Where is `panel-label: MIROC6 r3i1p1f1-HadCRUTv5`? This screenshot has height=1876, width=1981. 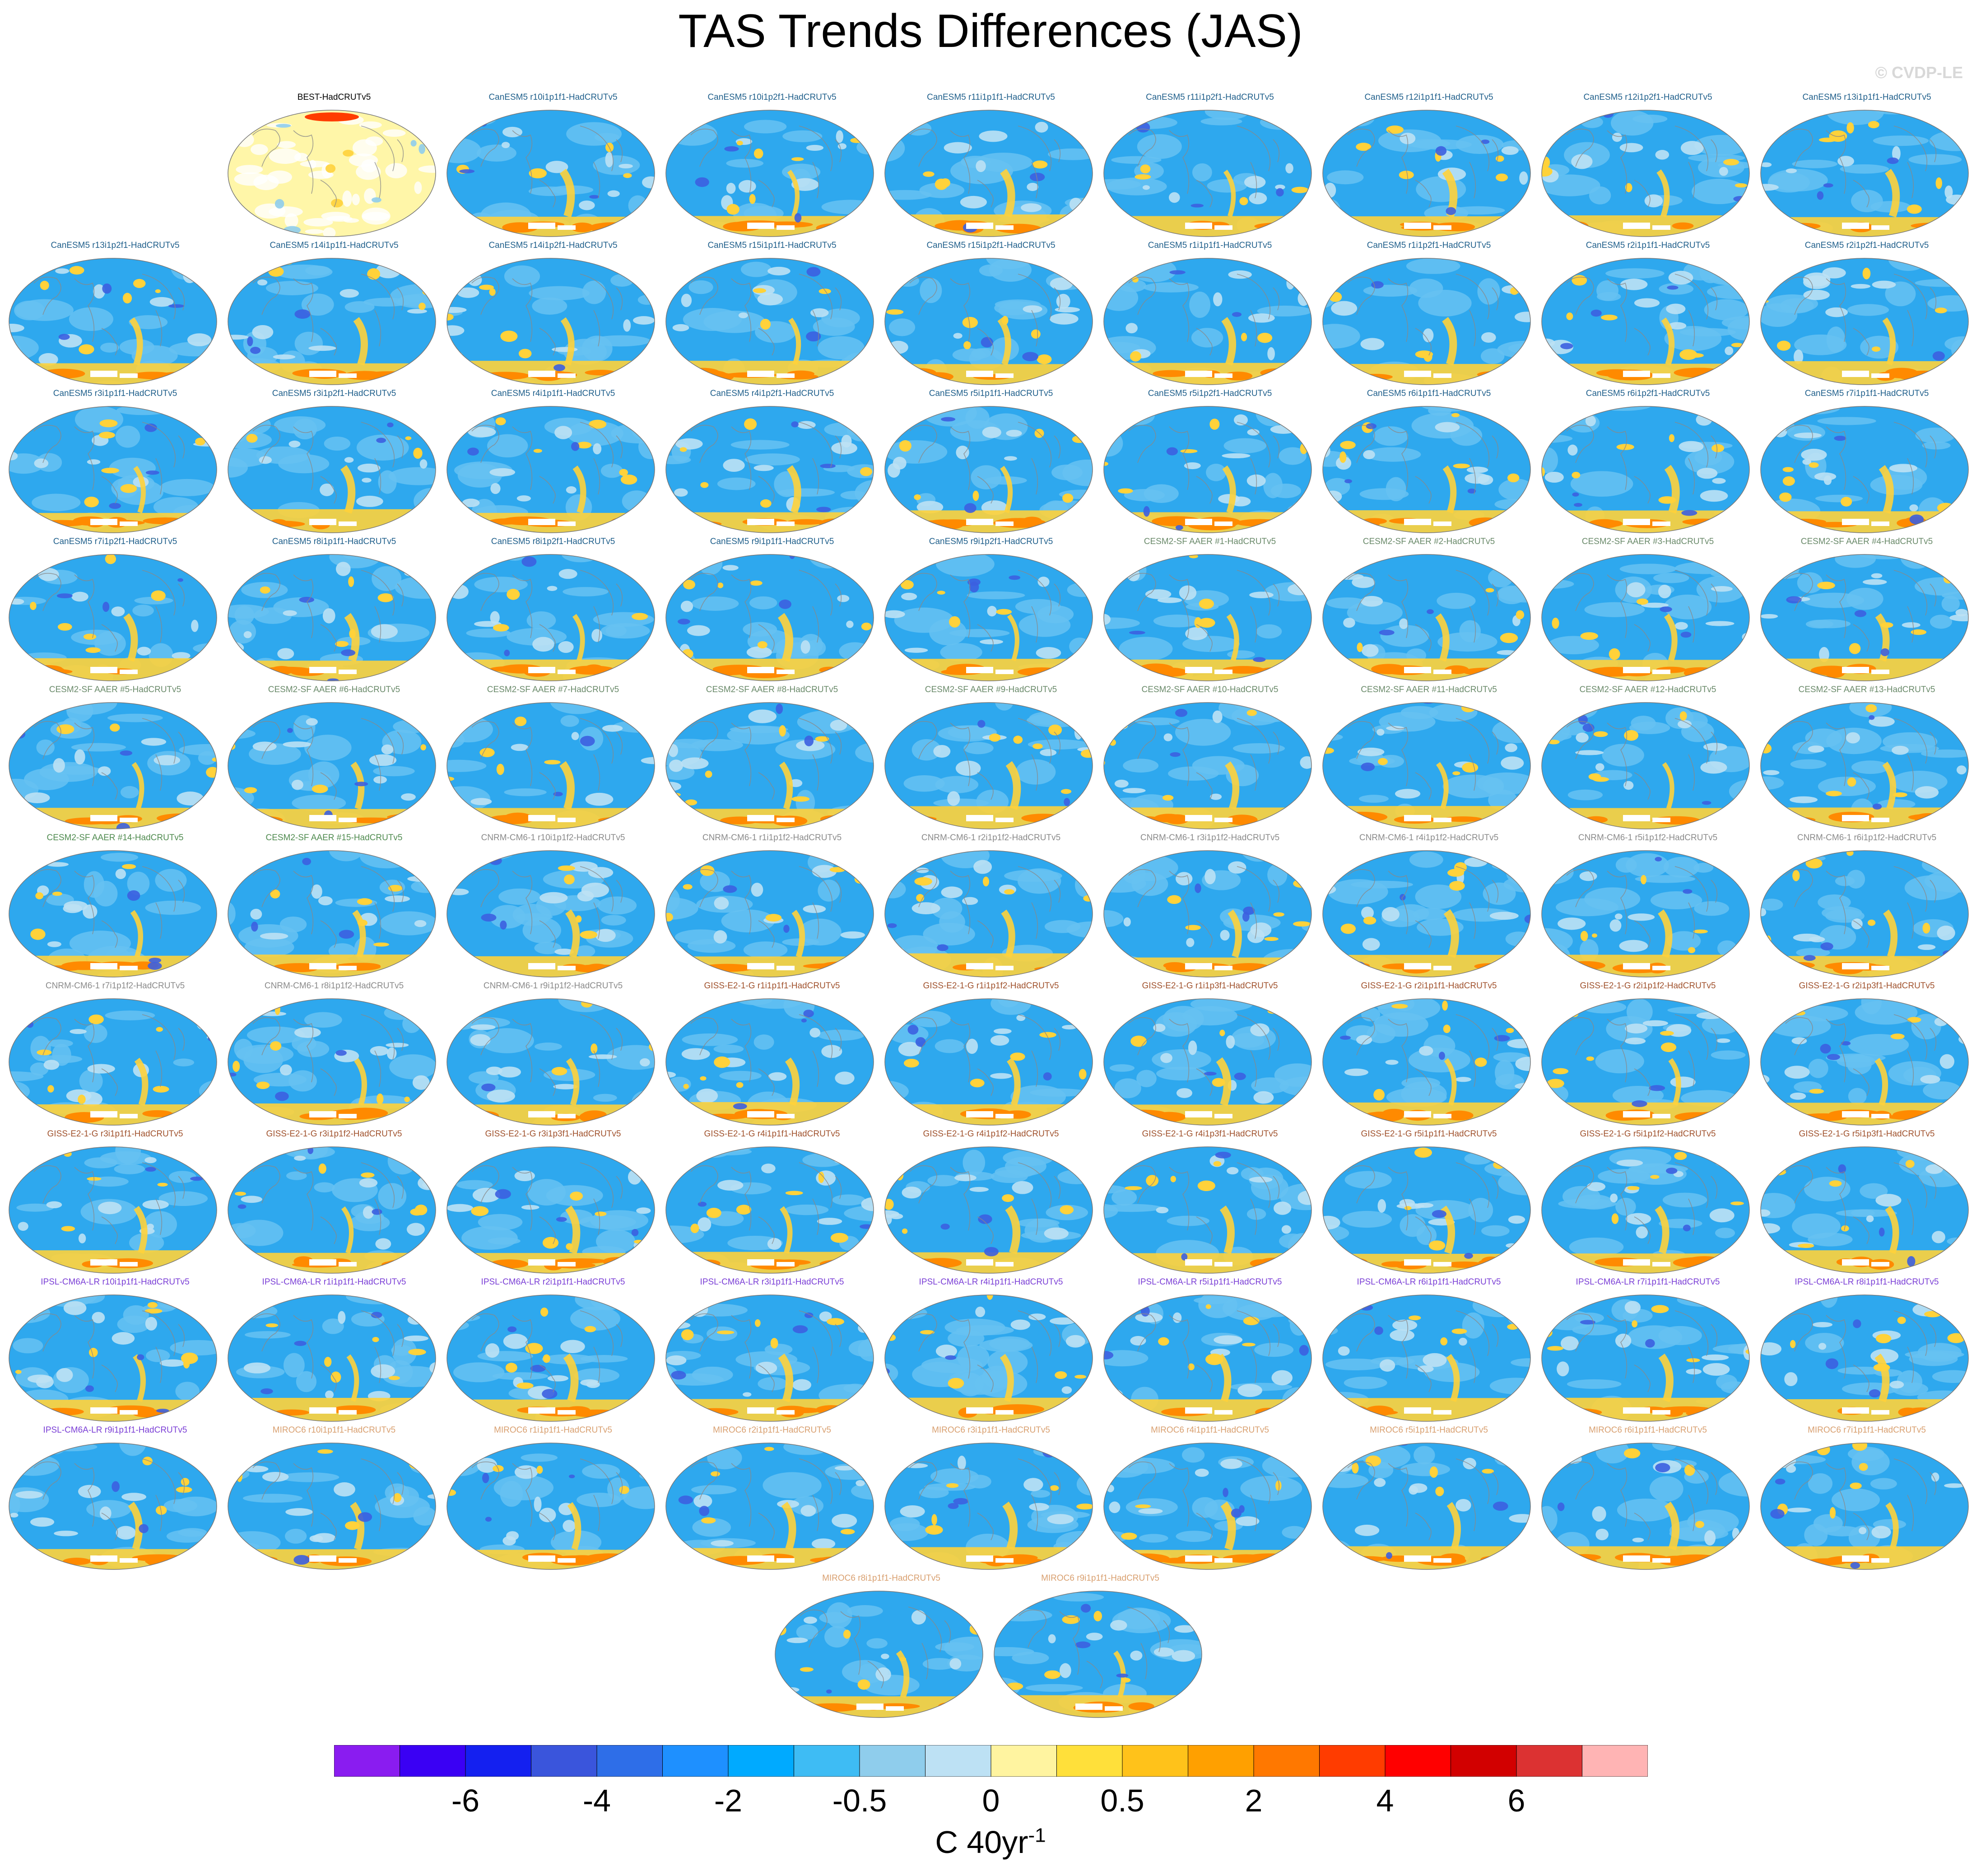 panel-label: MIROC6 r3i1p1f1-HadCRUTv5 is located at coordinates (991, 1430).